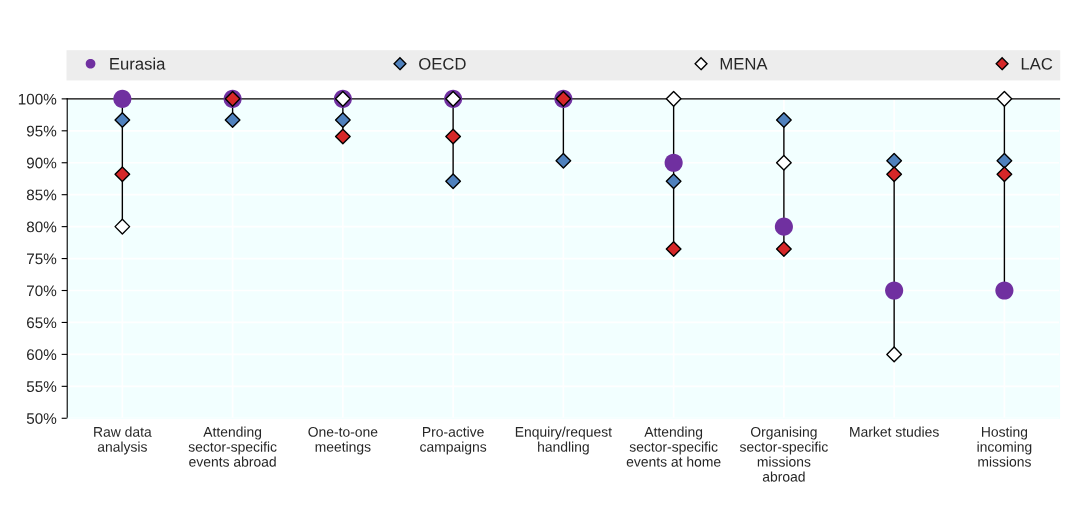  Describe the element at coordinates (783, 454) in the screenshot. I see `x-tick-label: Organising sector-specific missions abroad` at that location.